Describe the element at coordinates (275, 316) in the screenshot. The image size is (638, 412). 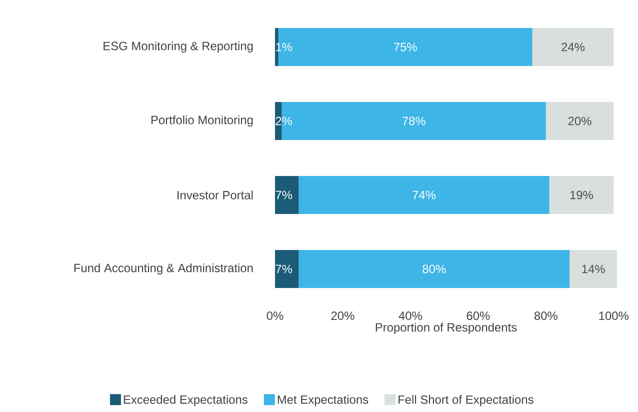
I see `x-tick-label: 0%` at that location.